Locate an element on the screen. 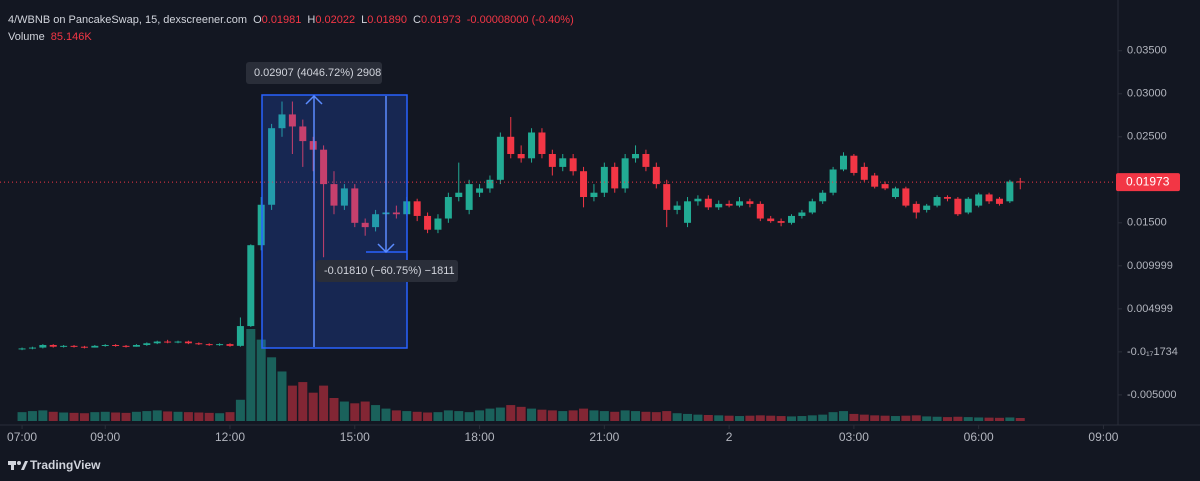 The height and width of the screenshot is (481, 1200). y-tick-label: 0.03000 is located at coordinates (1147, 94).